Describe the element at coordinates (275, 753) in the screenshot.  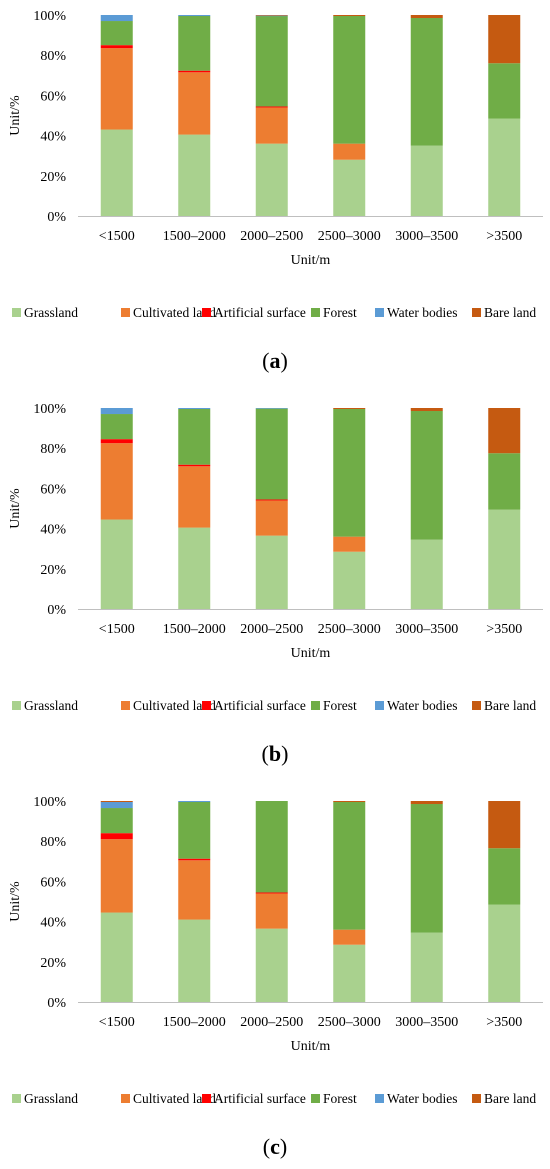
I see `caption-letter: b` at that location.